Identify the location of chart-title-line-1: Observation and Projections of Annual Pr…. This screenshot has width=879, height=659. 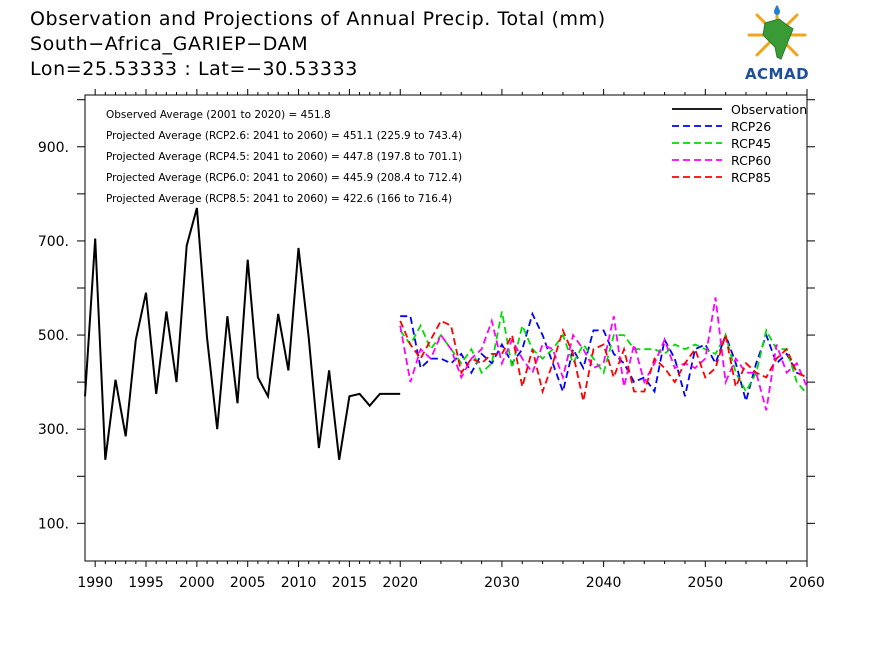
(318, 19).